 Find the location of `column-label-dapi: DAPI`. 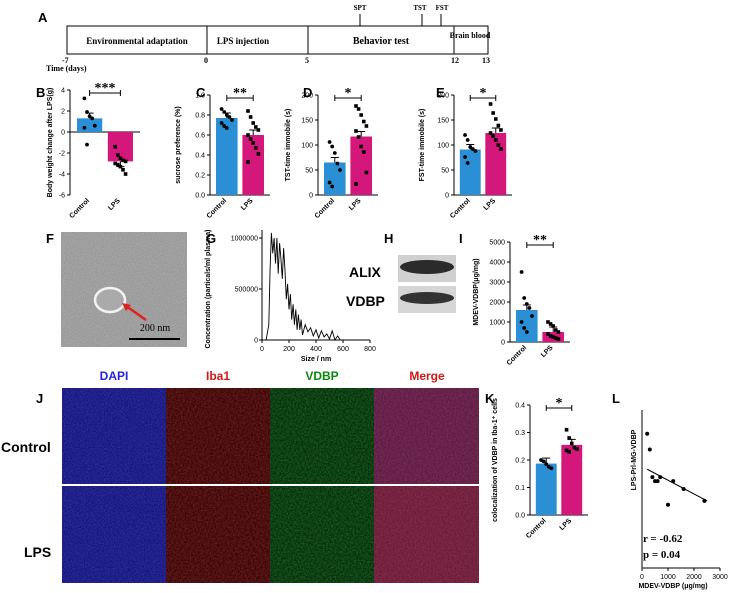

column-label-dapi: DAPI is located at coordinates (114, 376).